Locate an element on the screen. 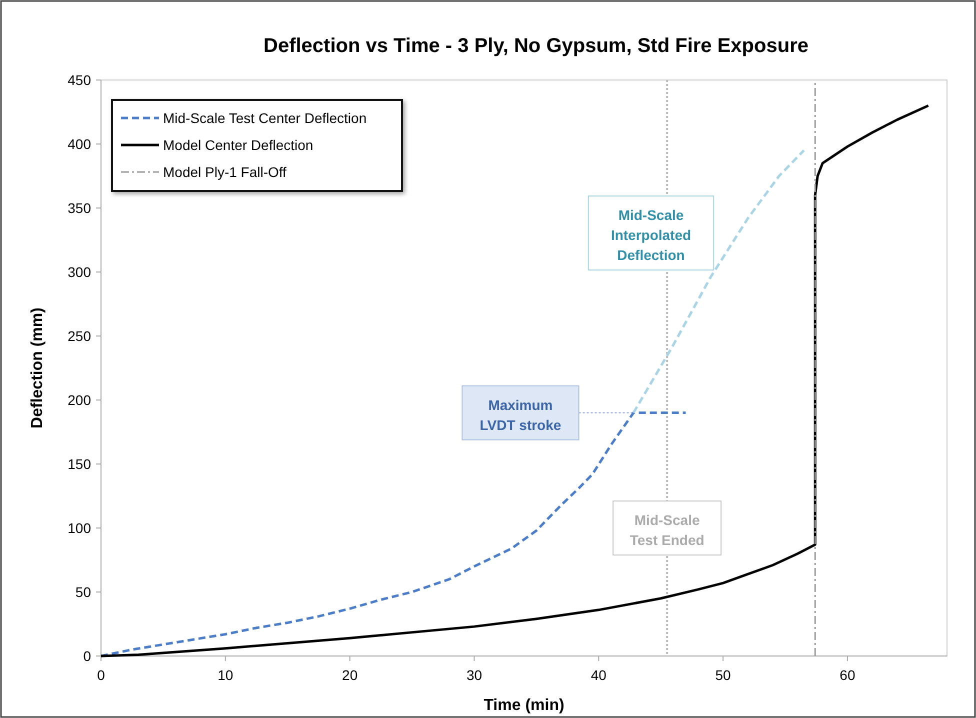 This screenshot has height=718, width=976. x-tick-label: 60 is located at coordinates (848, 675).